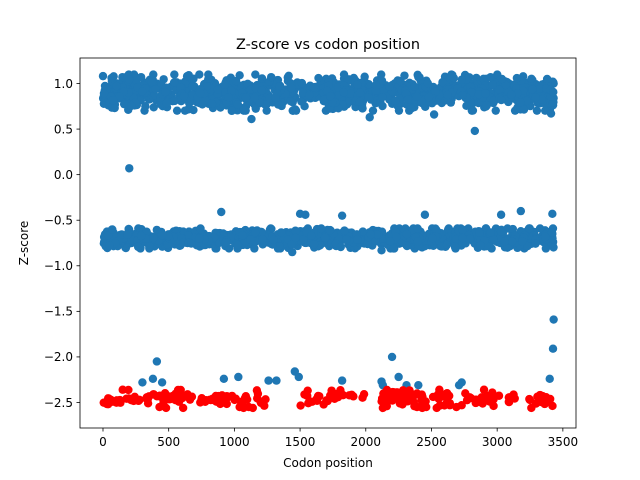 The image size is (640, 480). Describe the element at coordinates (58, 266) in the screenshot. I see `y-tick-label: −1.0` at that location.